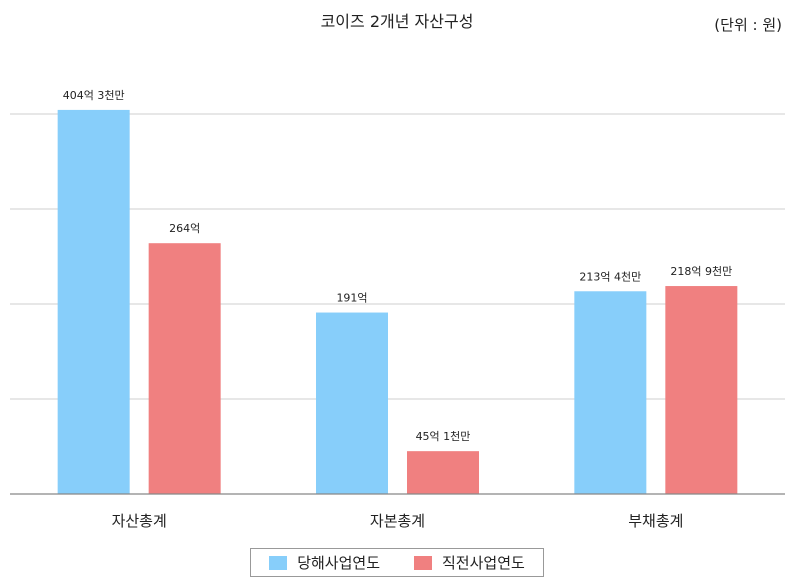 The image size is (794, 588). What do you see at coordinates (748, 25) in the screenshot?
I see `unit-label: (단위 : 원)` at bounding box center [748, 25].